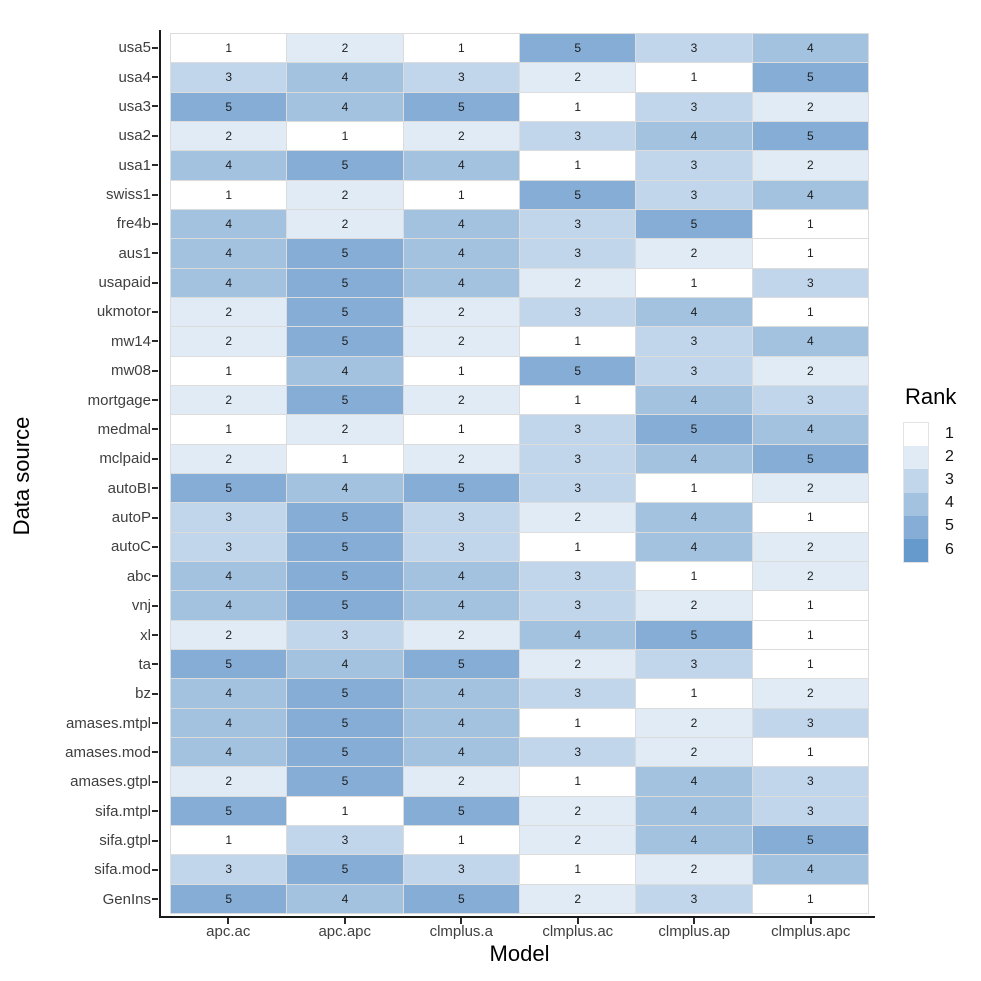  I want to click on y-axis-label: usa5, so click(134, 48).